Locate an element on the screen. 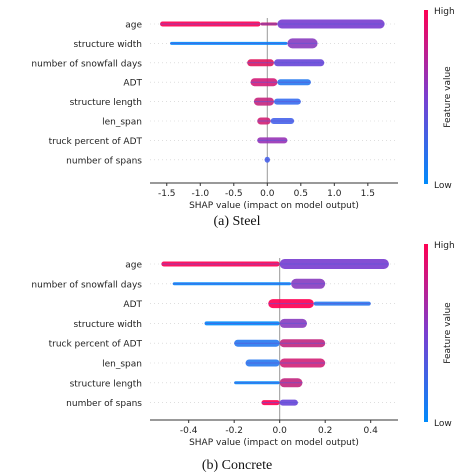  concrete-feature-row: structure length is located at coordinates (234, 383).